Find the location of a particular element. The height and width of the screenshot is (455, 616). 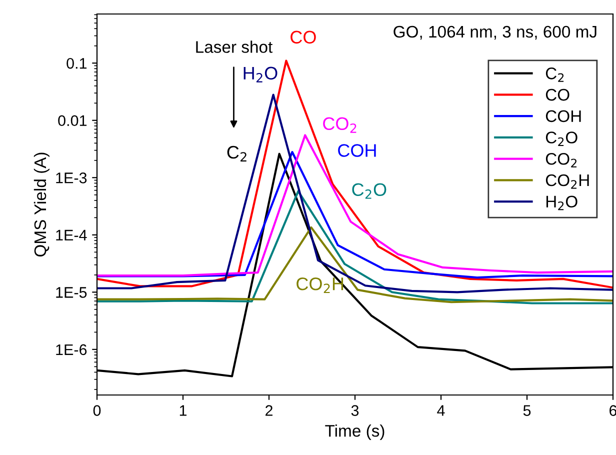

annotation: Laser shot is located at coordinates (234, 46).